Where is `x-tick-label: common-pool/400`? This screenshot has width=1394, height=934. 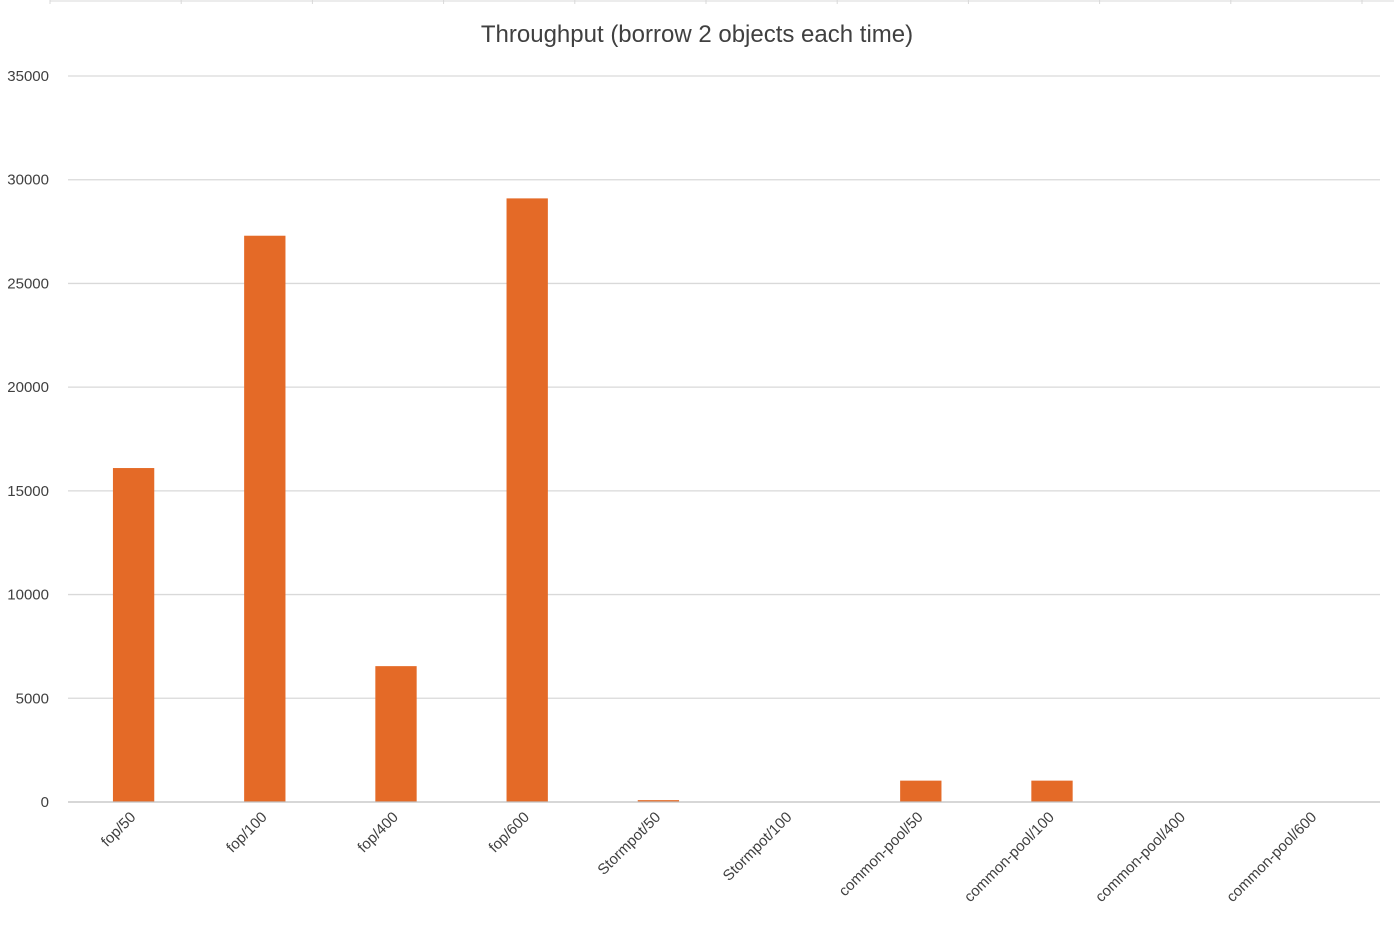 x-tick-label: common-pool/400 is located at coordinates (1140, 857).